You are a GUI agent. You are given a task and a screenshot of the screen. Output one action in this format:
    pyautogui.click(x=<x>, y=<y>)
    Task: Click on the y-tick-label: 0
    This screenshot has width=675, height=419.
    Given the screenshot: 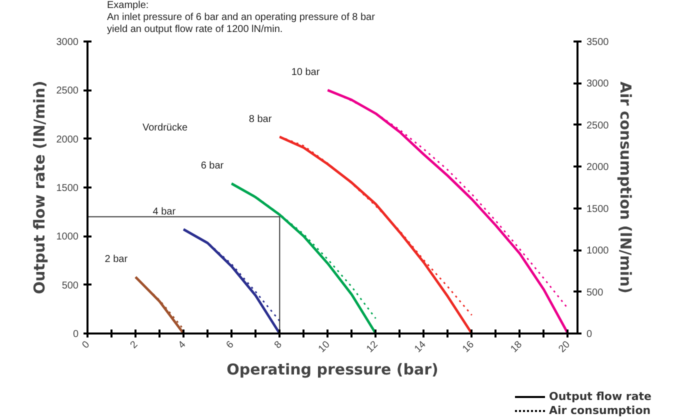 What is the action you would take?
    pyautogui.click(x=75, y=334)
    